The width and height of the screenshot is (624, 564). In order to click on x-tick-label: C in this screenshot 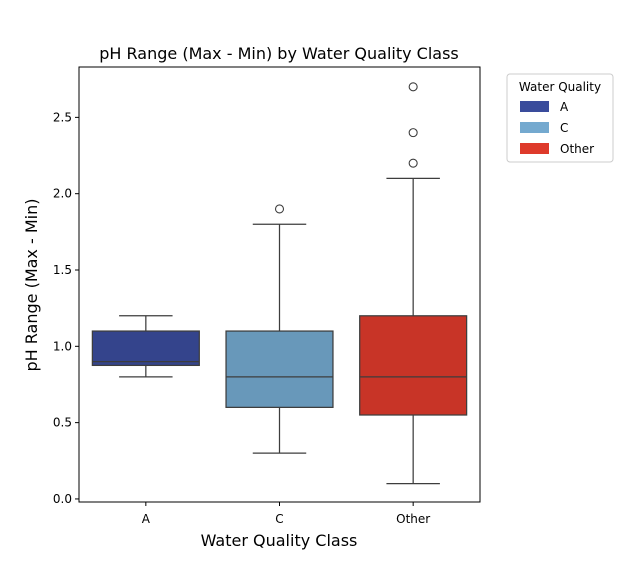, I will do `click(279, 519)`.